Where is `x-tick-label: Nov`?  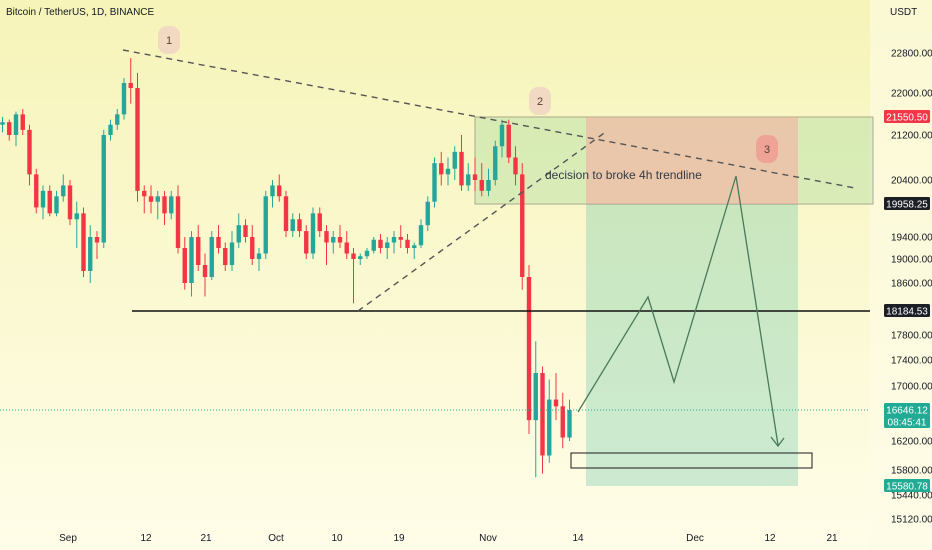
x-tick-label: Nov is located at coordinates (488, 538).